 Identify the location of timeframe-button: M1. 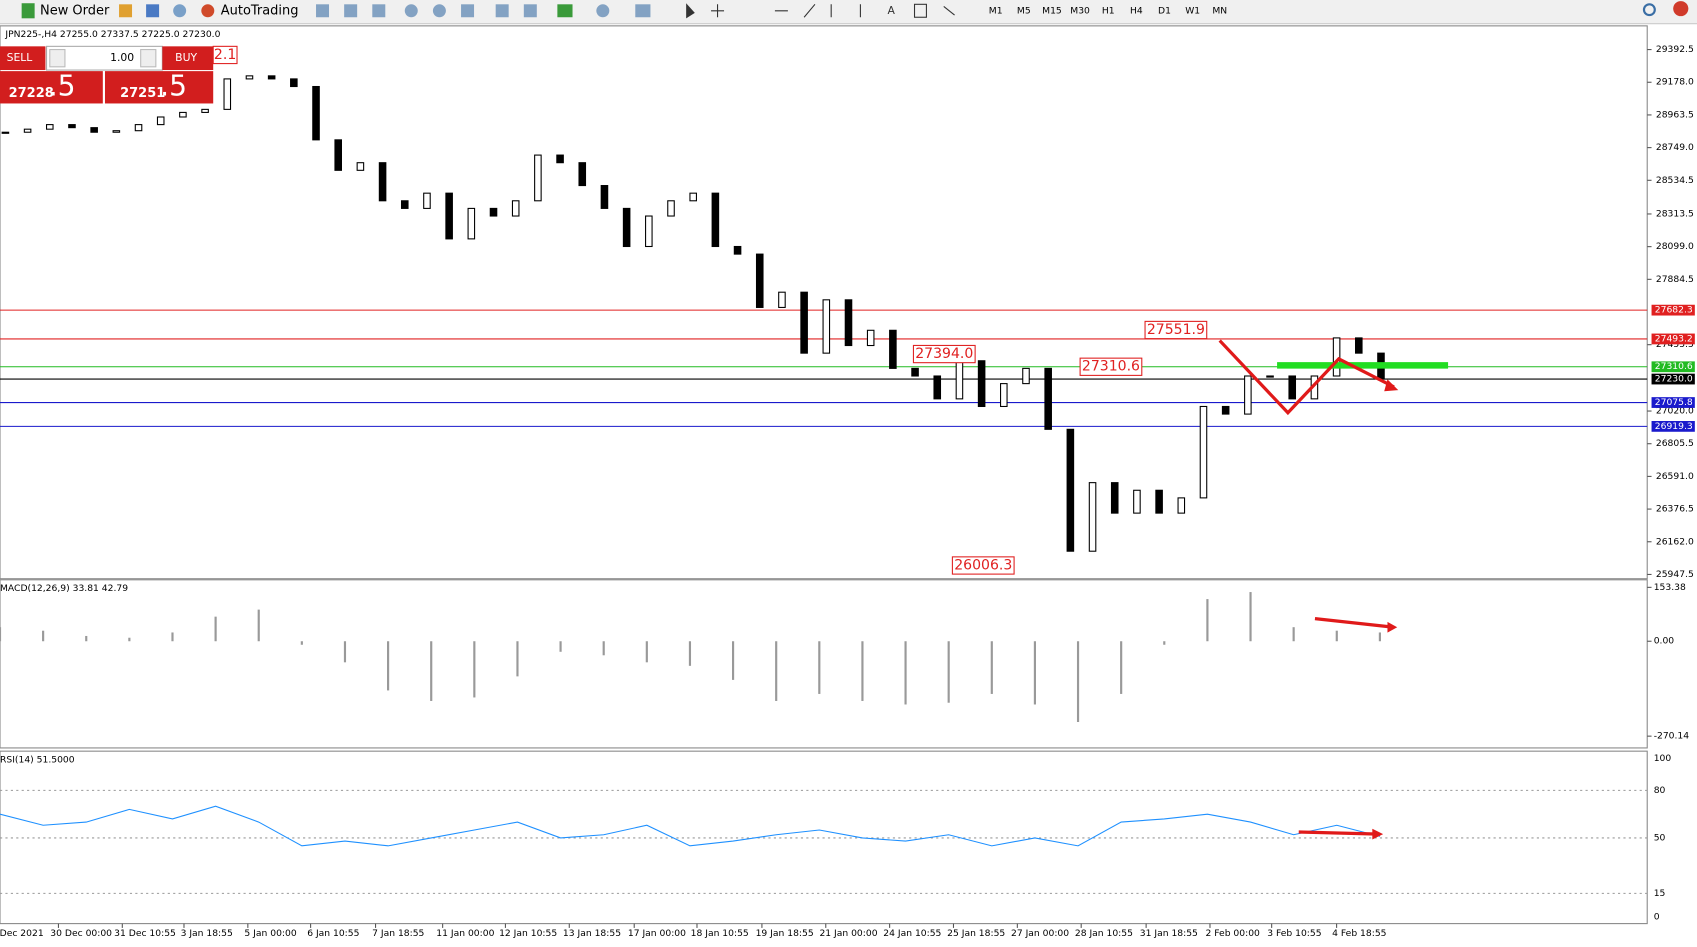
(996, 10).